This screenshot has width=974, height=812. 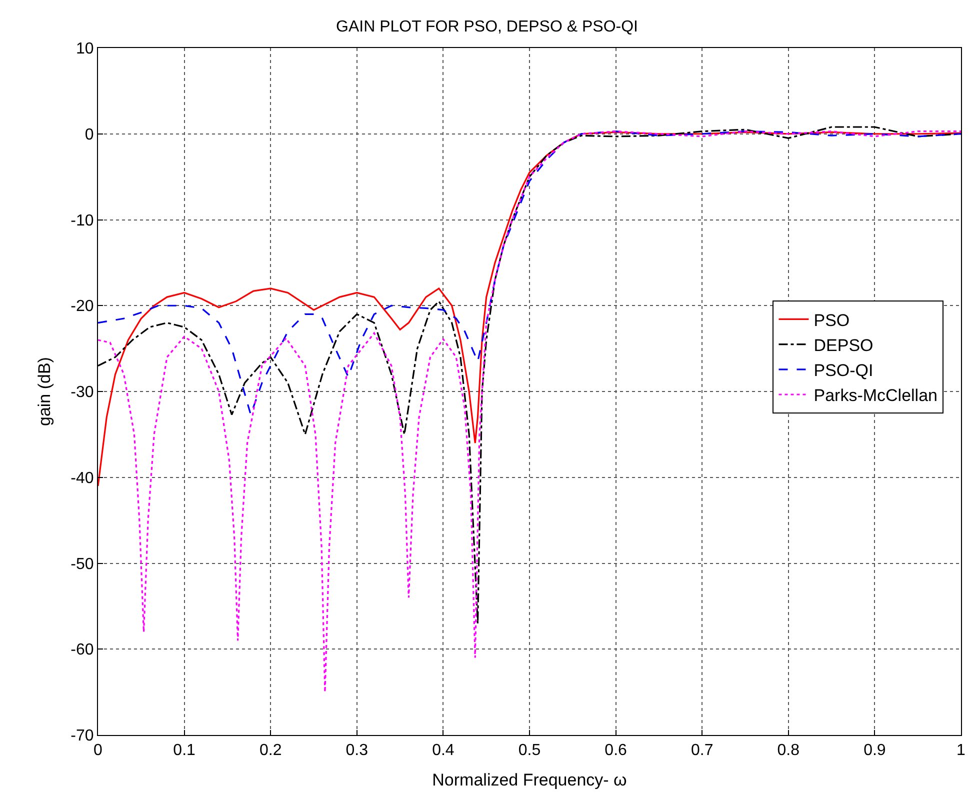 I want to click on y-axis-title: gain (dB), so click(x=44, y=391).